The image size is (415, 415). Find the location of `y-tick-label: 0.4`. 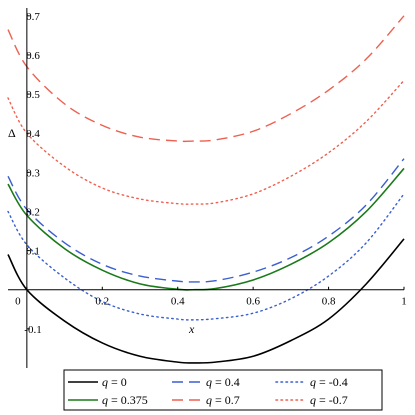

y-tick-label: 0.4 is located at coordinates (33, 134).